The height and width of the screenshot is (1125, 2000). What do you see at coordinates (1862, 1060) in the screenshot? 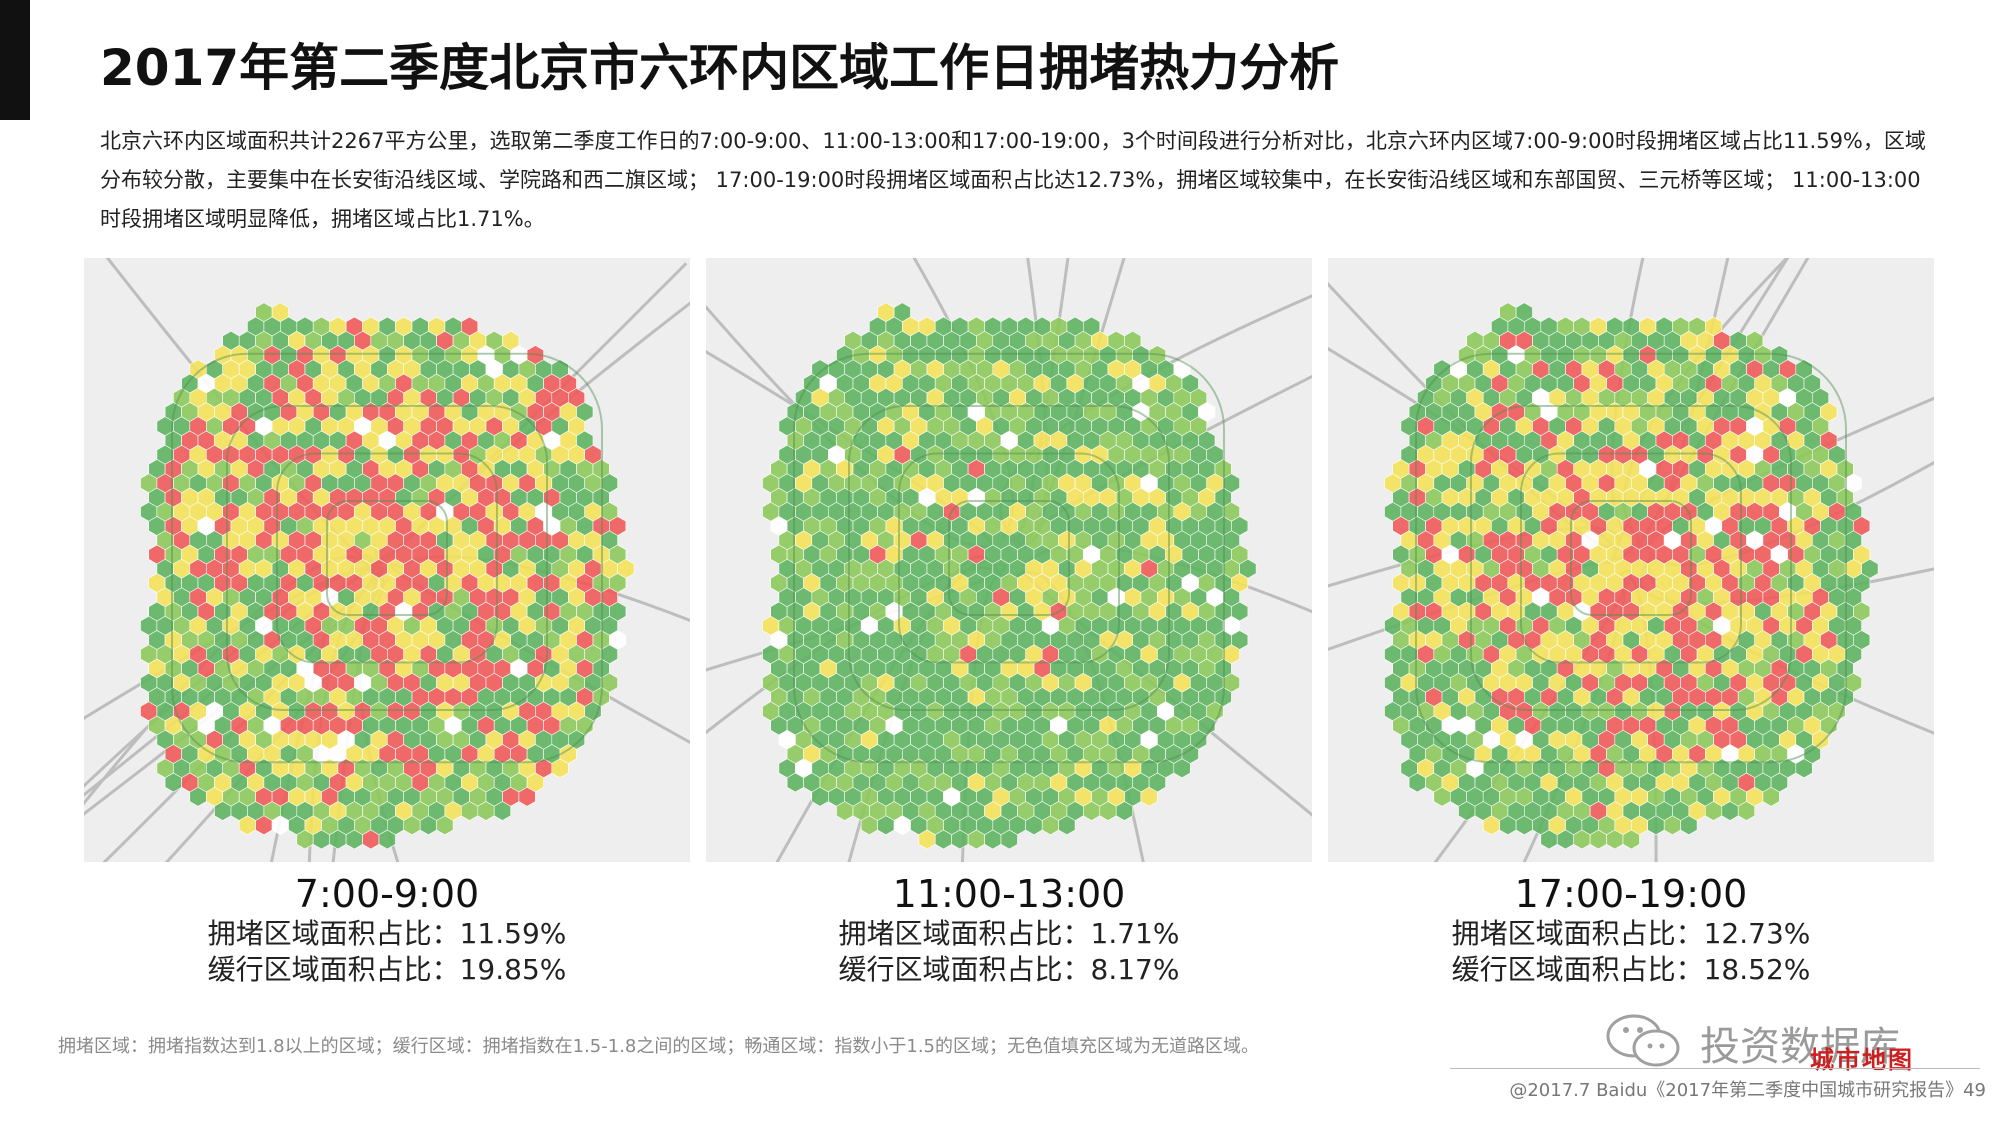
I see `watermark-badge: 城市地图` at bounding box center [1862, 1060].